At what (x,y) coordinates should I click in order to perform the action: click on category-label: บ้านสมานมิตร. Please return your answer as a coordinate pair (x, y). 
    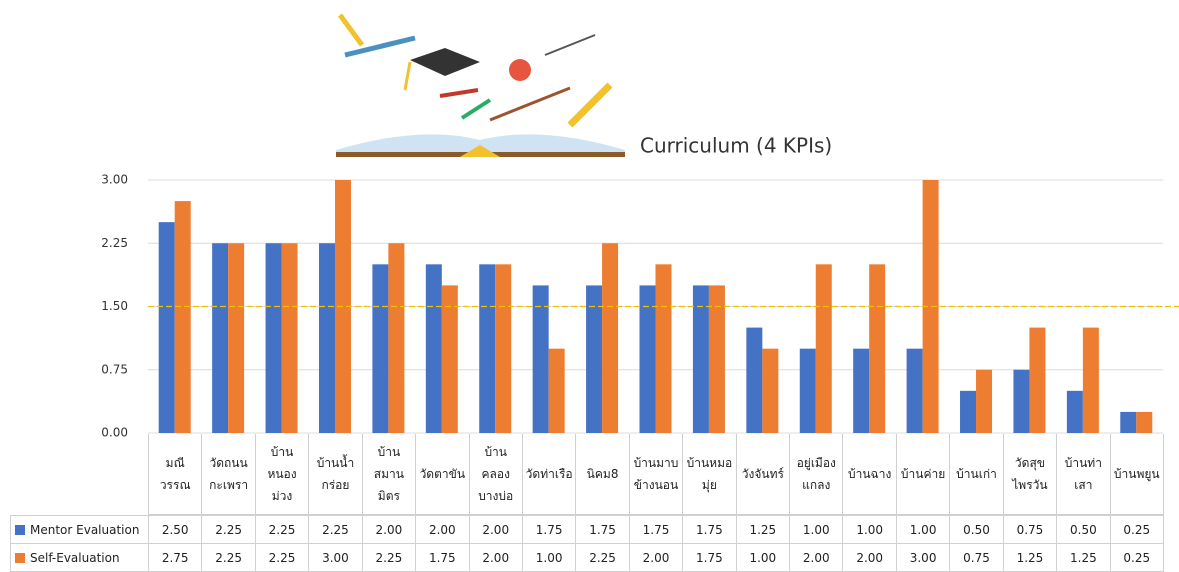
    Looking at the image, I should click on (389, 474).